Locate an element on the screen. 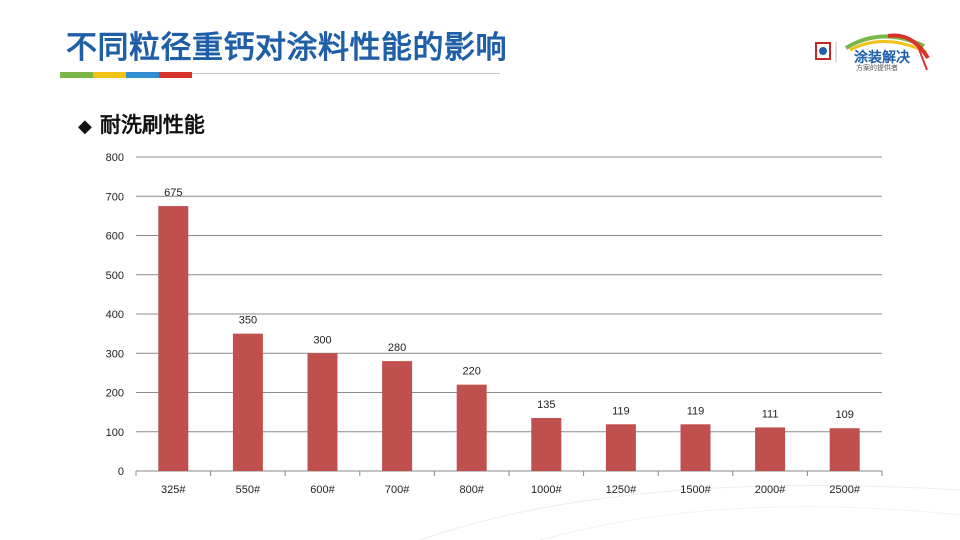 Image resolution: width=960 pixels, height=540 pixels. y-tick-label: 800 is located at coordinates (115, 158).